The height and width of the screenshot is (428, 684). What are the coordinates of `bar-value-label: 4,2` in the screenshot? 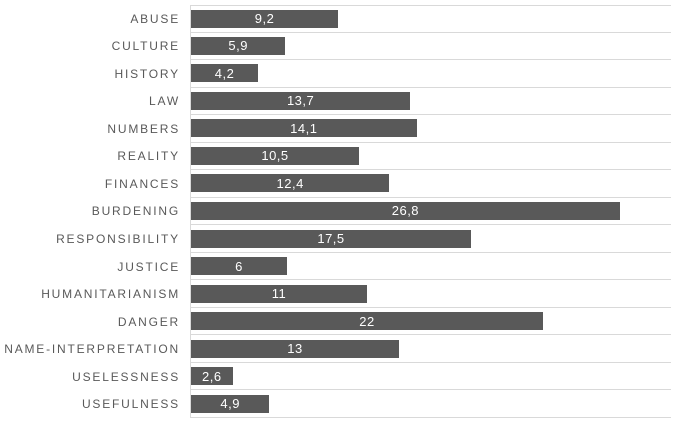 It's located at (224, 73).